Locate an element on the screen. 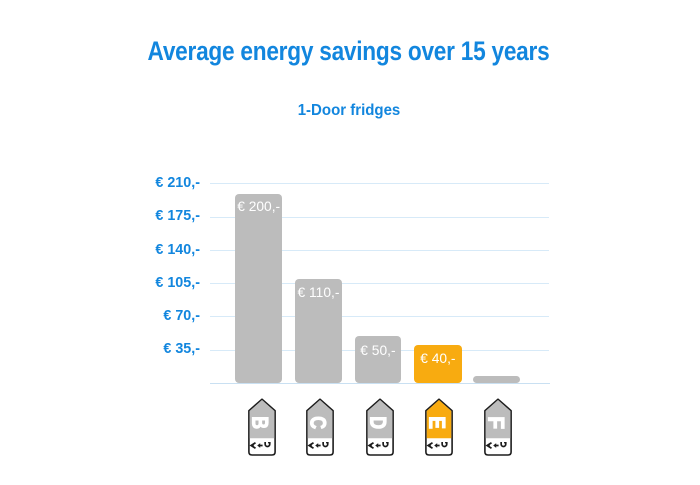 The height and width of the screenshot is (485, 700). svg-text: F is located at coordinates (496, 422).